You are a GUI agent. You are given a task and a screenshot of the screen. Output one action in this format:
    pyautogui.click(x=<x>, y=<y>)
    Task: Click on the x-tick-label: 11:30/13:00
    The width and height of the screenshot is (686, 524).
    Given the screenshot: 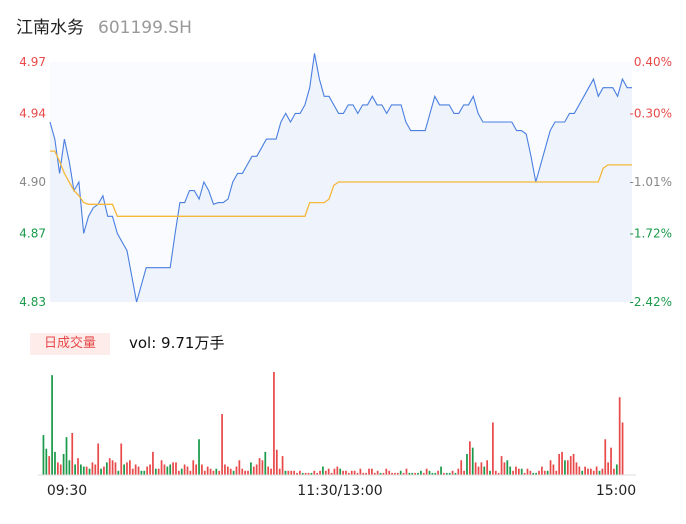 What is the action you would take?
    pyautogui.click(x=339, y=491)
    